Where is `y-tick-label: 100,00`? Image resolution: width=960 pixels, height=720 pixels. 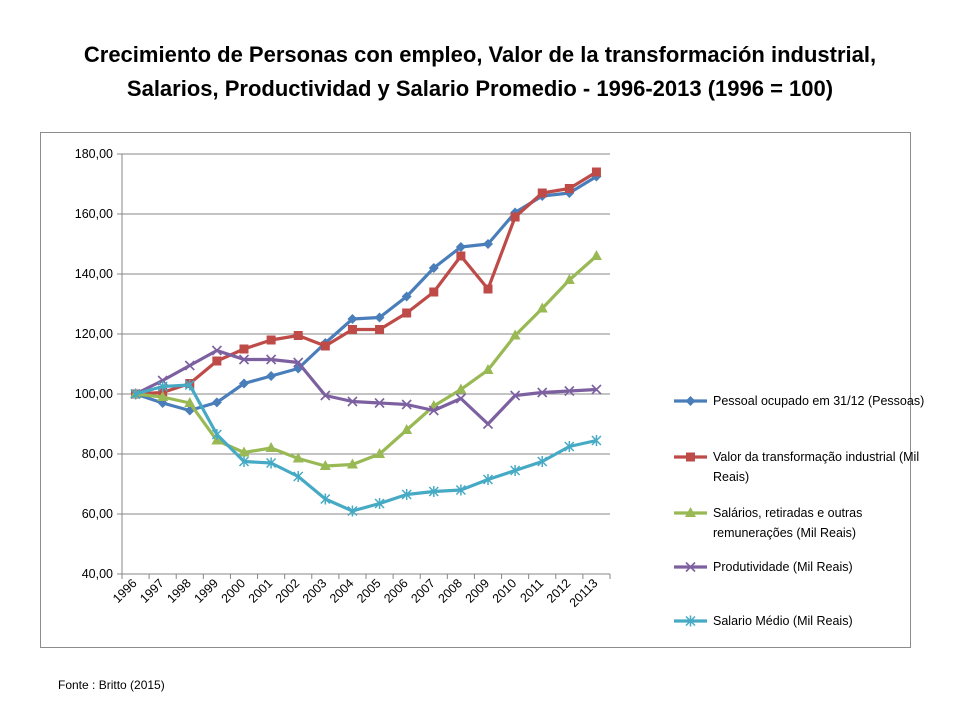
y-tick-label: 100,00 is located at coordinates (94, 394).